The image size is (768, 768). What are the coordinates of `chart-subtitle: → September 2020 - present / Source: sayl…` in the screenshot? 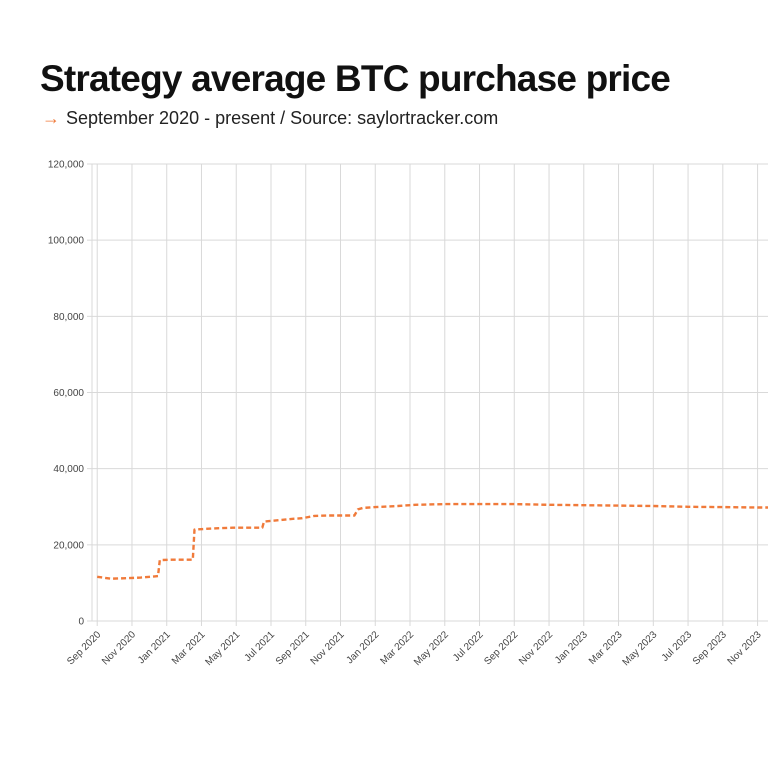 It's located at (270, 118).